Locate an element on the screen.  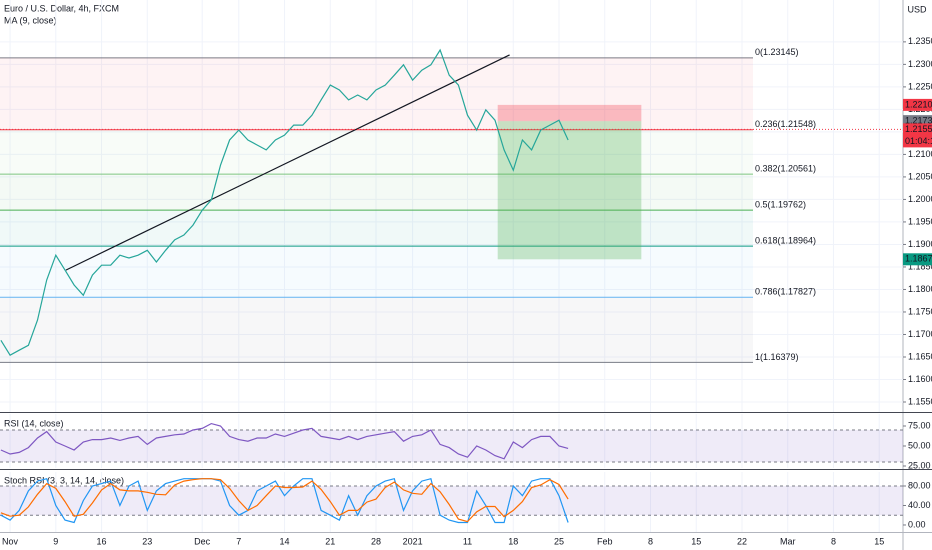
y-tick-label: 1.18500 is located at coordinates (920, 266).